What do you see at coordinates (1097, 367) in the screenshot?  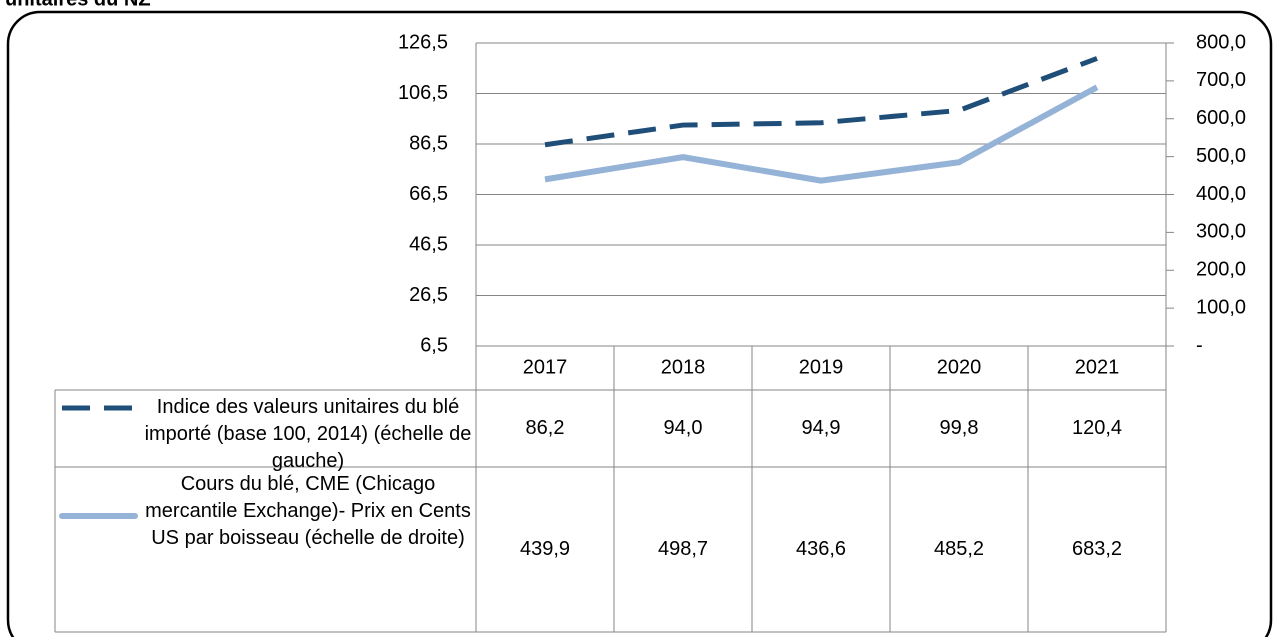 I see `x-tick-label: 2021` at bounding box center [1097, 367].